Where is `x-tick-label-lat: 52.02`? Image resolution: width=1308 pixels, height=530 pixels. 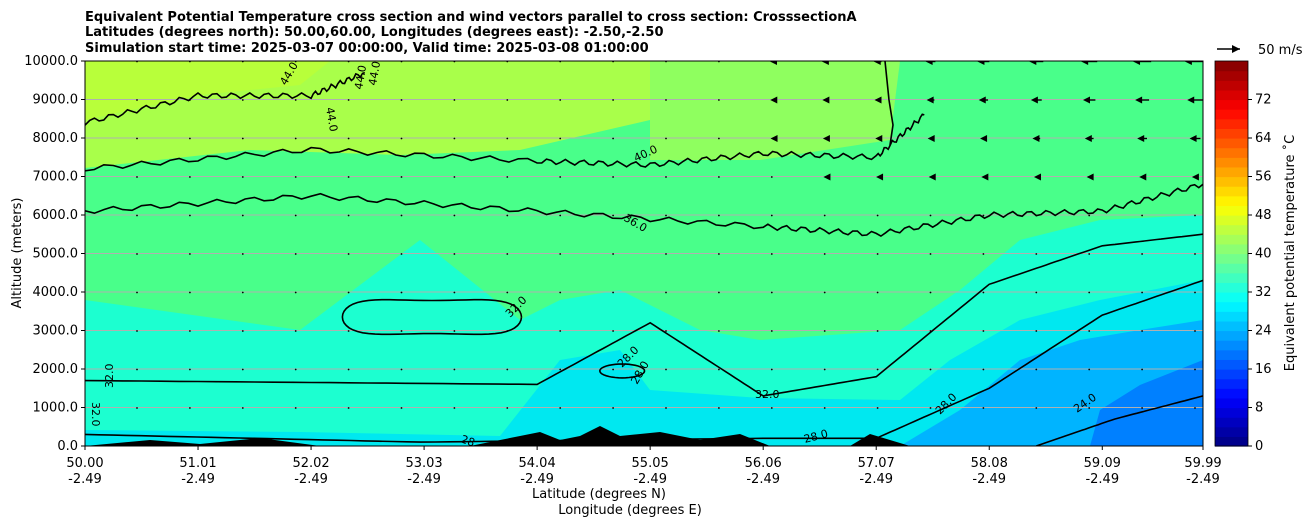
x-tick-label-lat: 52.02 is located at coordinates (310, 463).